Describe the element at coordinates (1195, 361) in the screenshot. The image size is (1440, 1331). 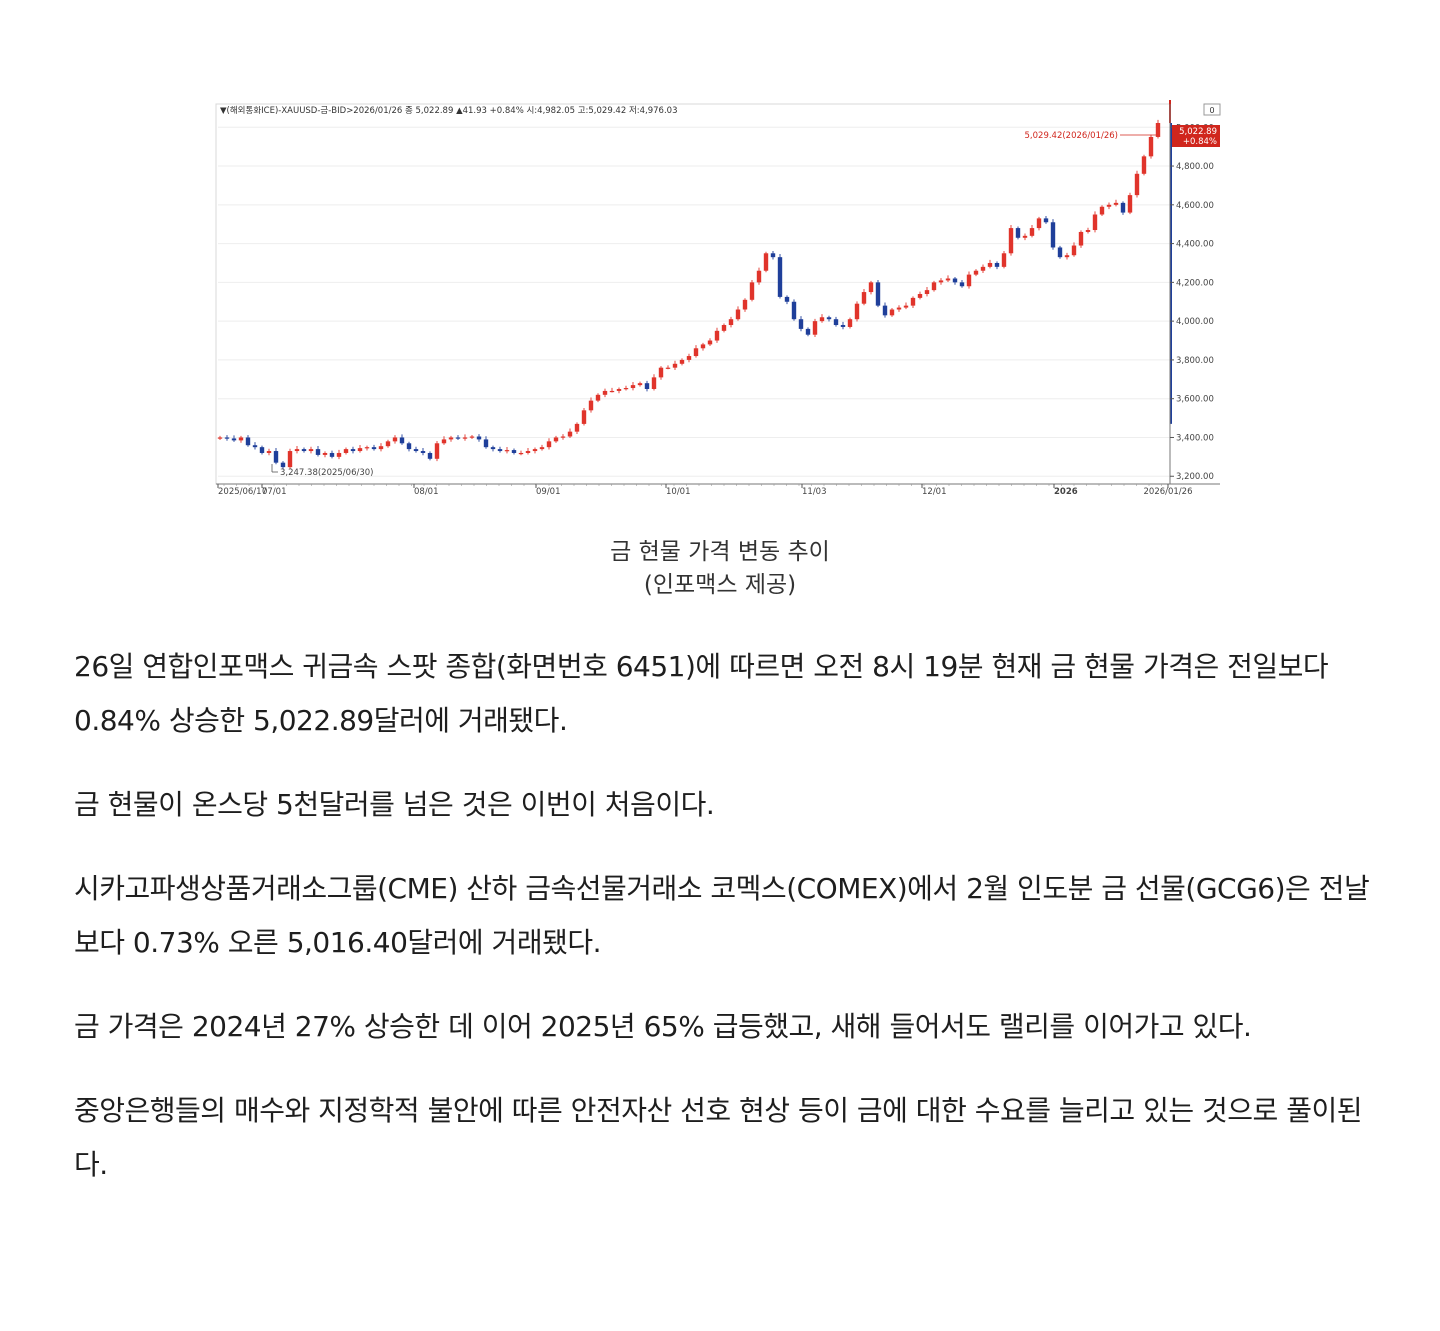
I see `y-tick-label: 3,800.00` at that location.